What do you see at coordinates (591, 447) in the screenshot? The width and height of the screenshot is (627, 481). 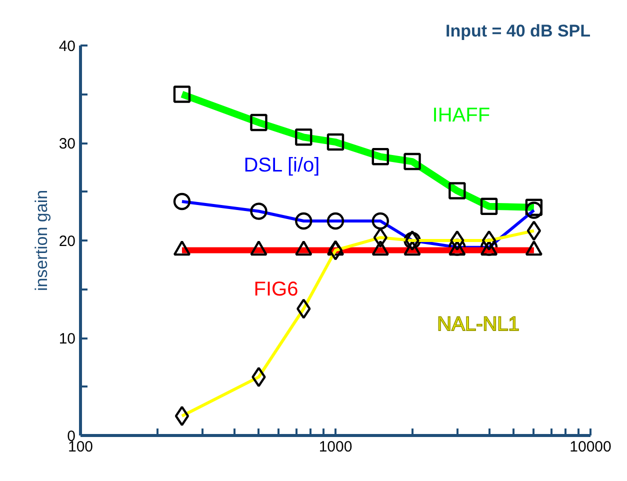 I see `x-tick-label: 10000` at bounding box center [591, 447].